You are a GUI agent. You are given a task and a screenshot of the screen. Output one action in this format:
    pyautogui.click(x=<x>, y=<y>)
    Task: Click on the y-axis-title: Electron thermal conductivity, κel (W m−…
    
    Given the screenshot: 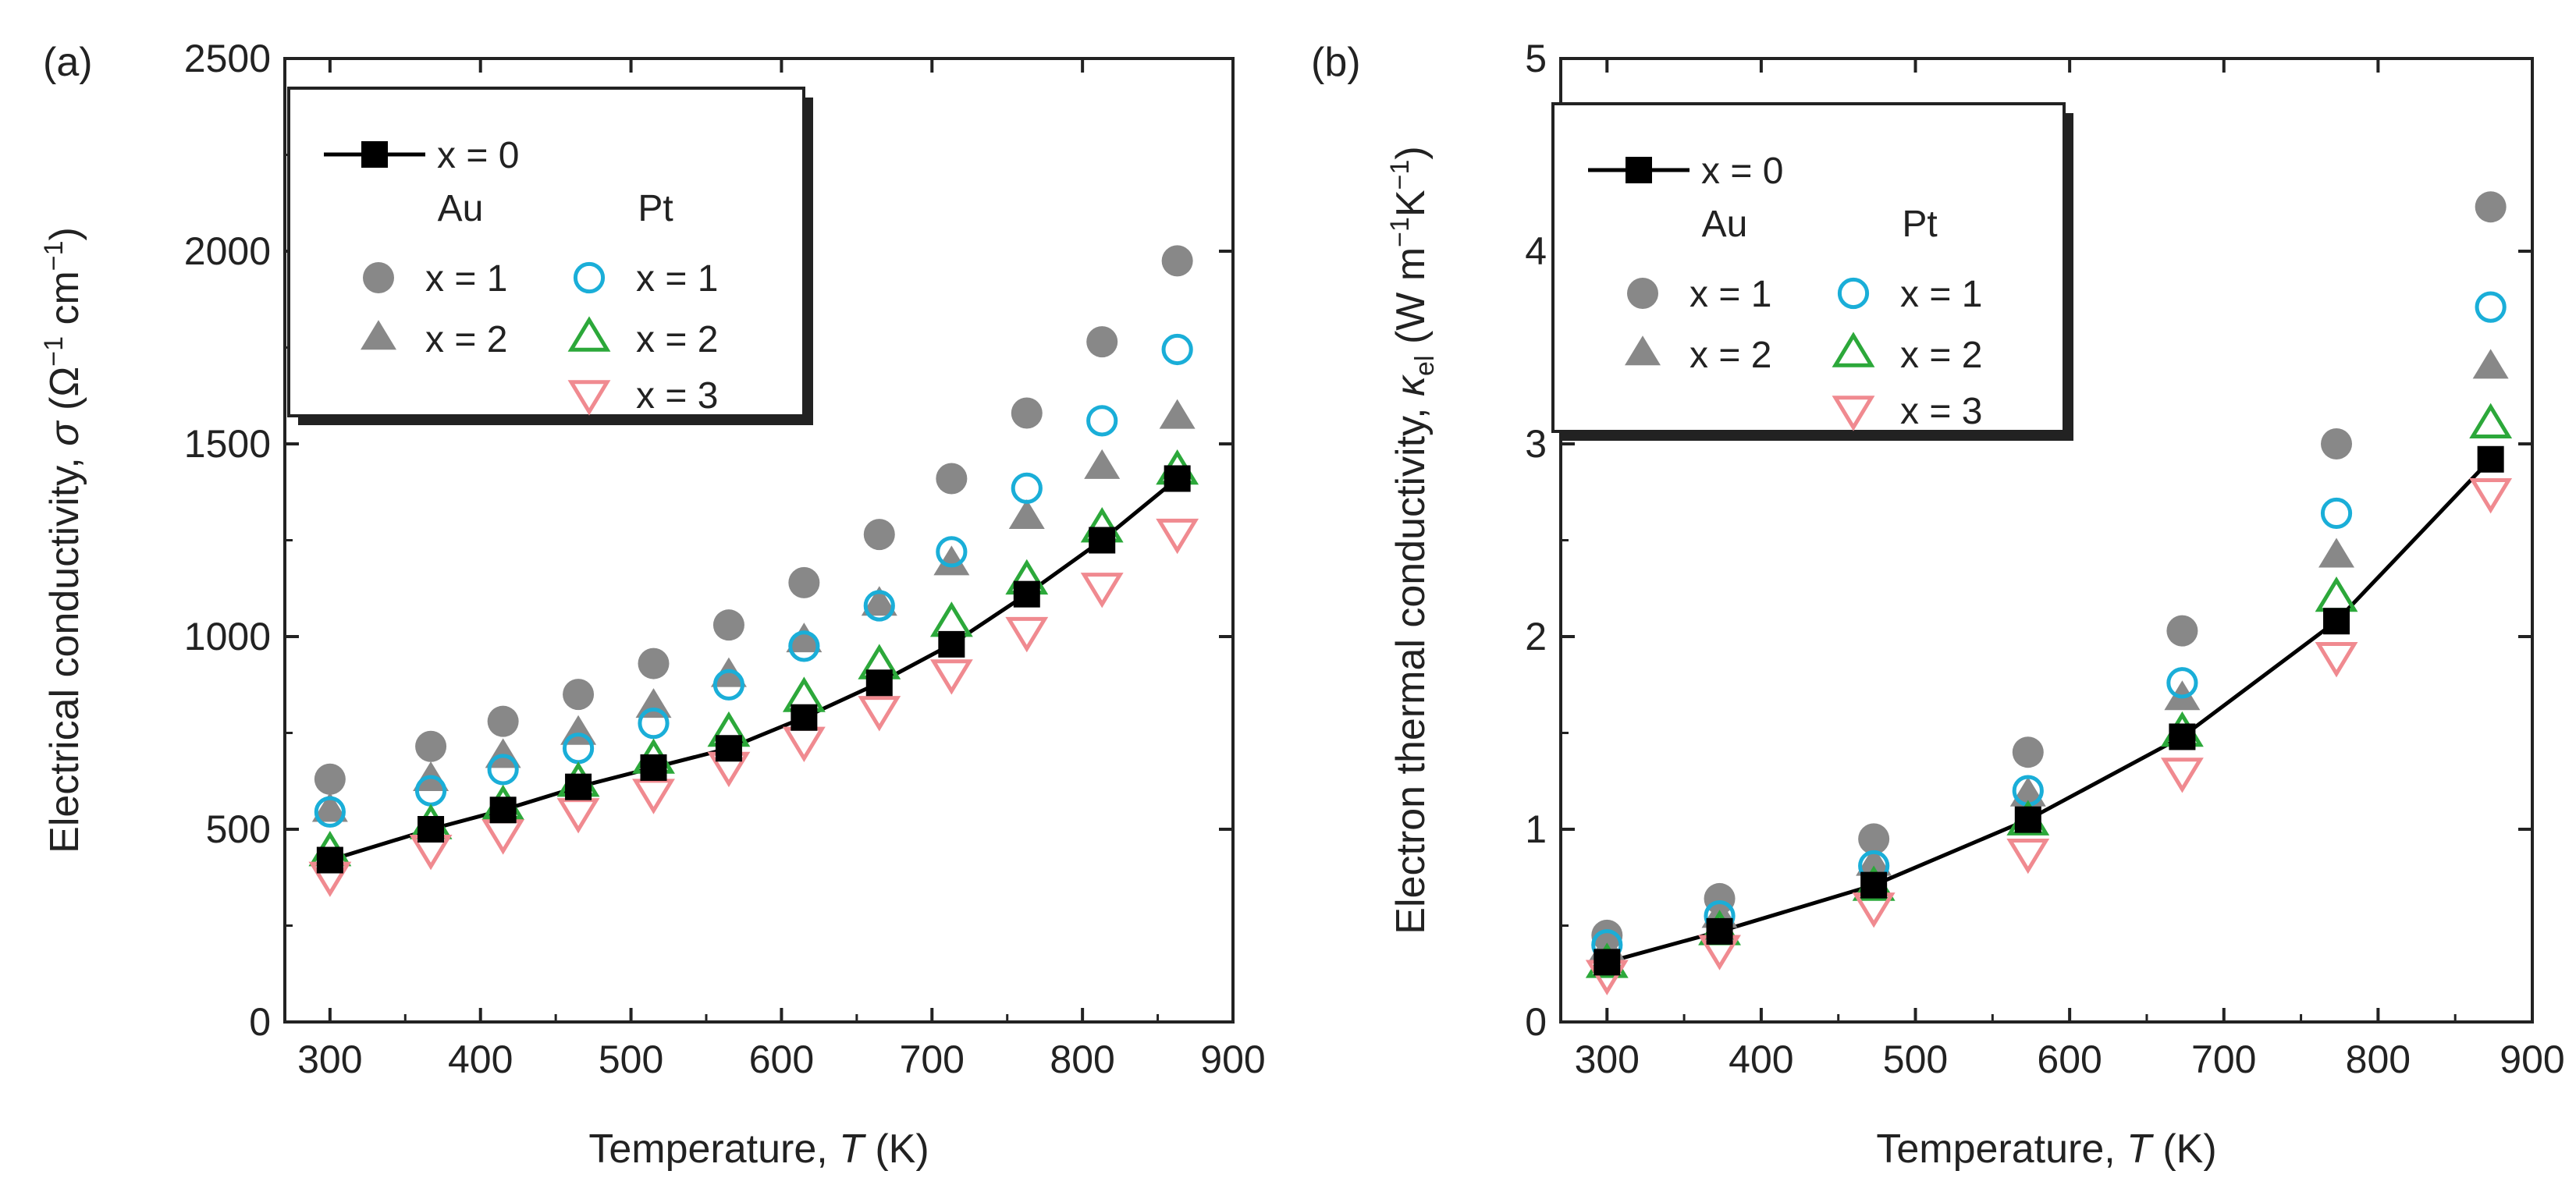 What is the action you would take?
    pyautogui.click(x=1413, y=540)
    